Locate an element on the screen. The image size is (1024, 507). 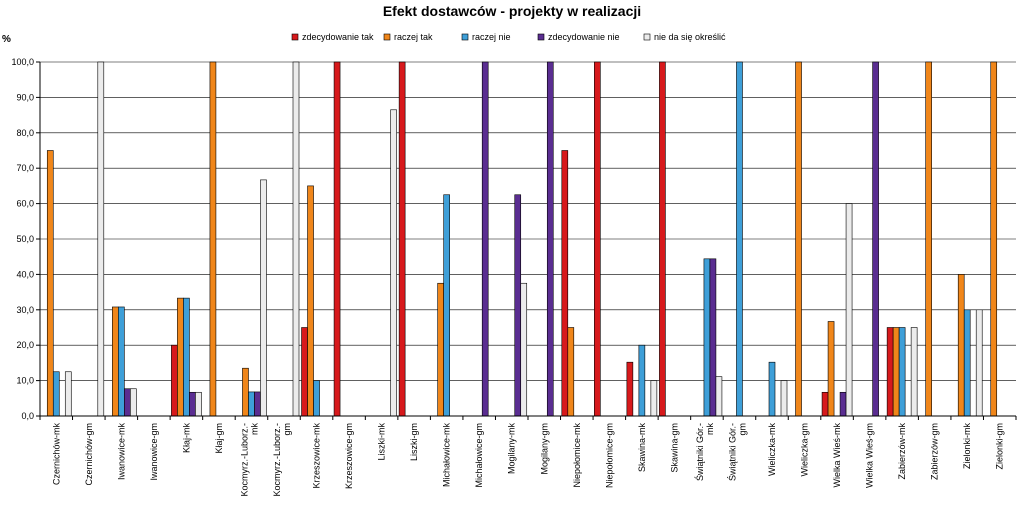
y-tick-label: 20,0 is located at coordinates (25, 345).